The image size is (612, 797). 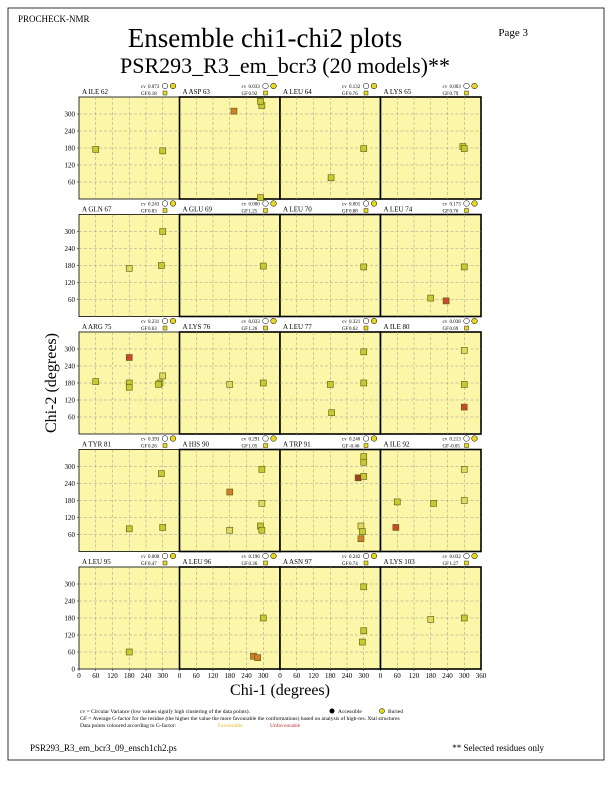 I want to click on cv-value: 0.240, so click(x=355, y=440).